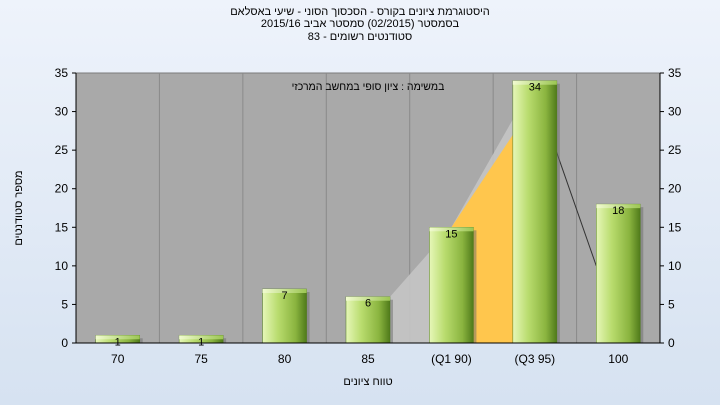 The image size is (720, 405). What do you see at coordinates (64, 343) in the screenshot?
I see `y-tick-label-left: 0` at bounding box center [64, 343].